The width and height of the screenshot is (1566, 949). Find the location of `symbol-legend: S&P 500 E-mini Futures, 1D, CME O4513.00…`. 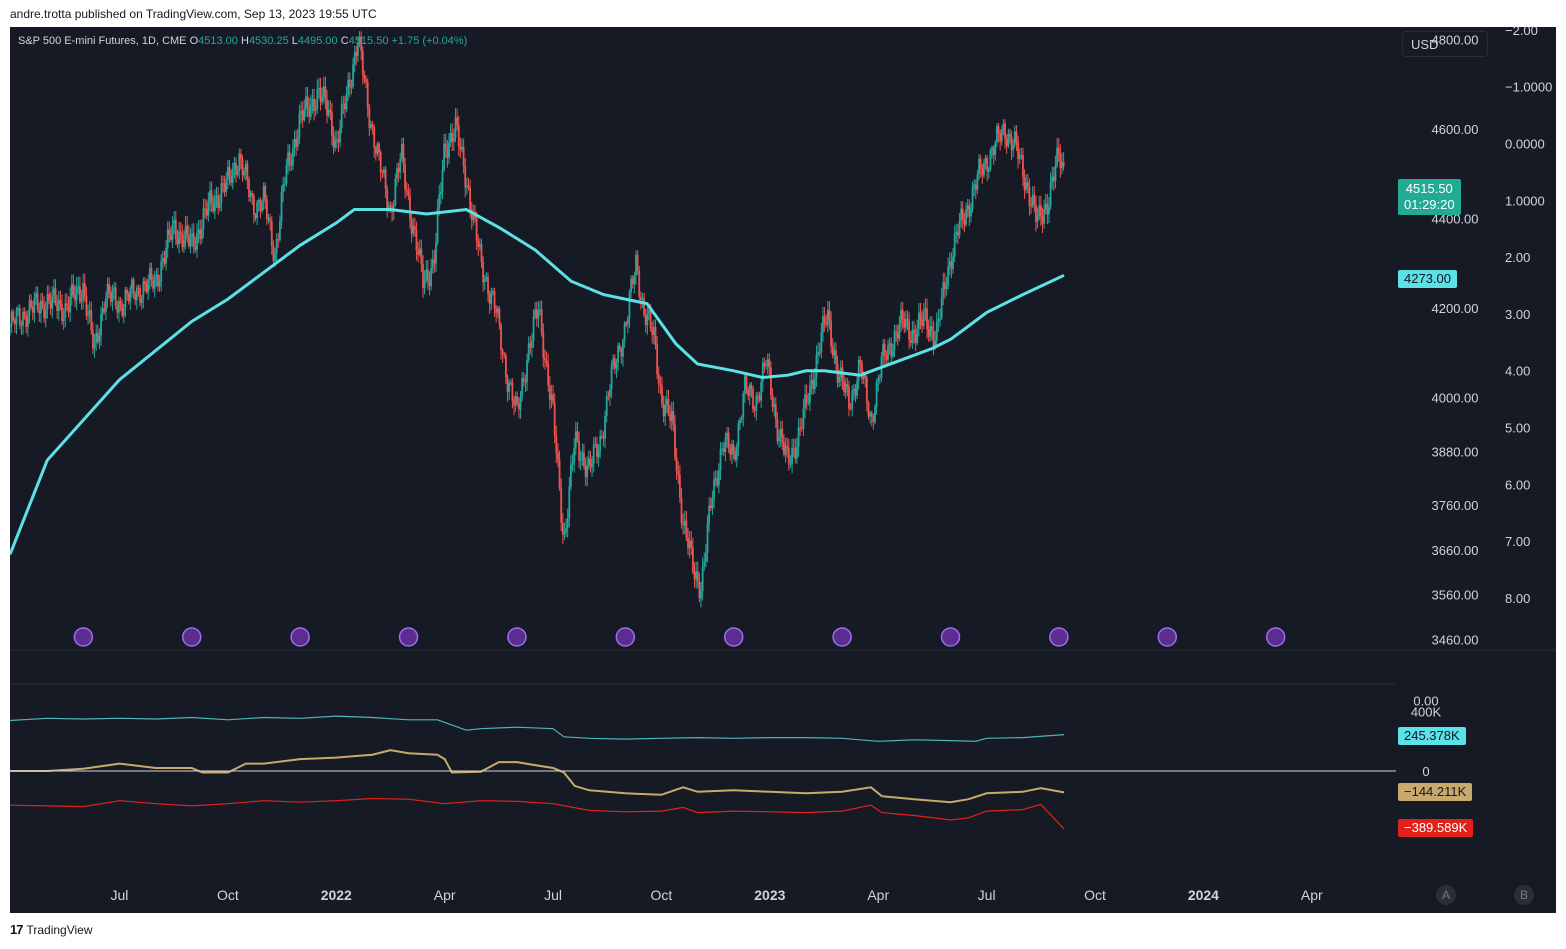

symbol-legend: S&P 500 E-mini Futures, 1D, CME O4513.00… is located at coordinates (242, 41).